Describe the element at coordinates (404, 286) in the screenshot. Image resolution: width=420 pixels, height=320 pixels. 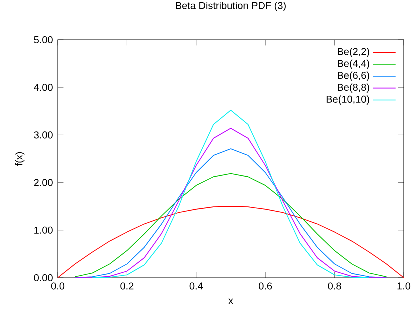
I see `x-tick-label: 1.0` at that location.